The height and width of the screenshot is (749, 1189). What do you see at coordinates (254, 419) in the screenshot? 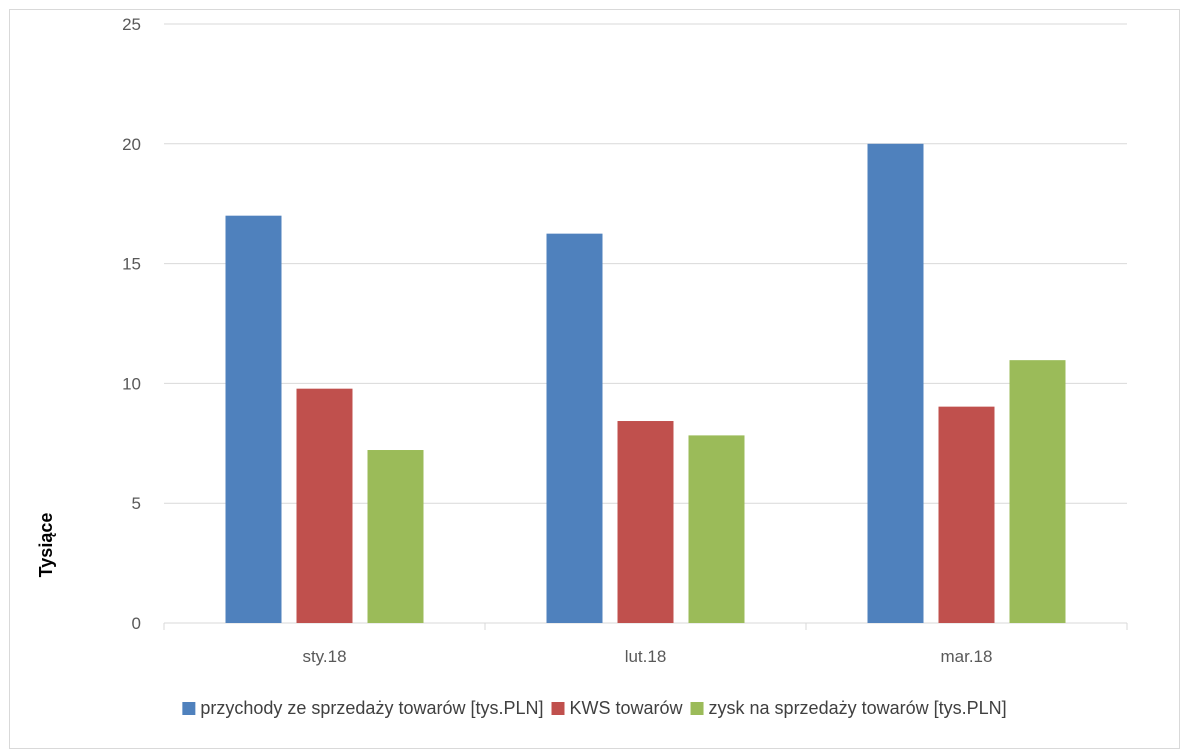
I see `bar-sty.18-series-0` at bounding box center [254, 419].